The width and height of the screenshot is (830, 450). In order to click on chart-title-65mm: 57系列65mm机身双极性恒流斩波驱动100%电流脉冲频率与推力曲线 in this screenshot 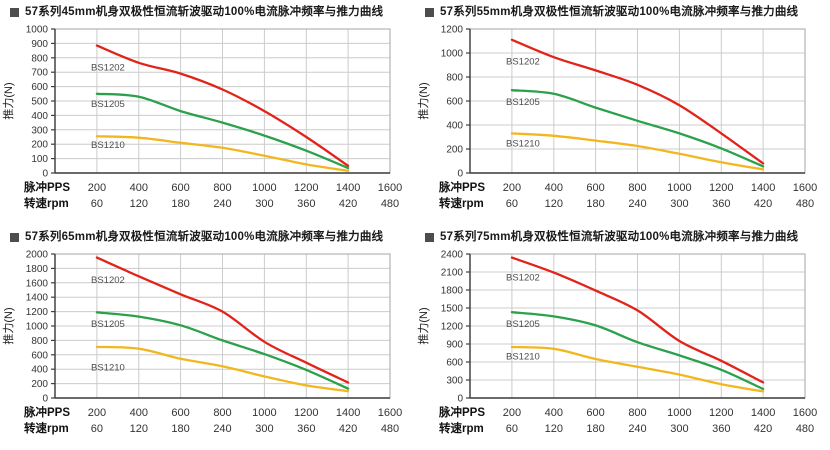, I will do `click(212, 237)`.